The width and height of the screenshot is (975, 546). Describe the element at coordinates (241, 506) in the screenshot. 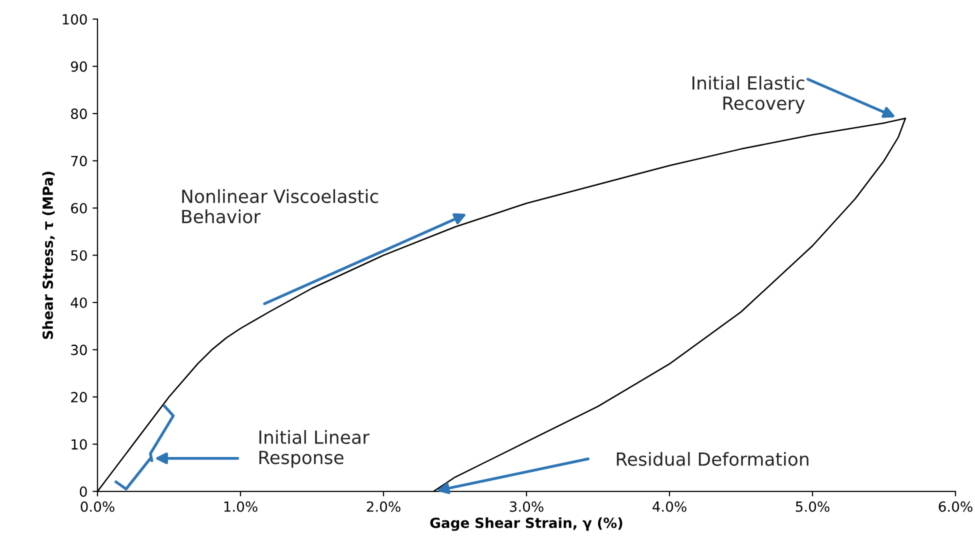

I see `x-tick-label: 1.0%` at that location.